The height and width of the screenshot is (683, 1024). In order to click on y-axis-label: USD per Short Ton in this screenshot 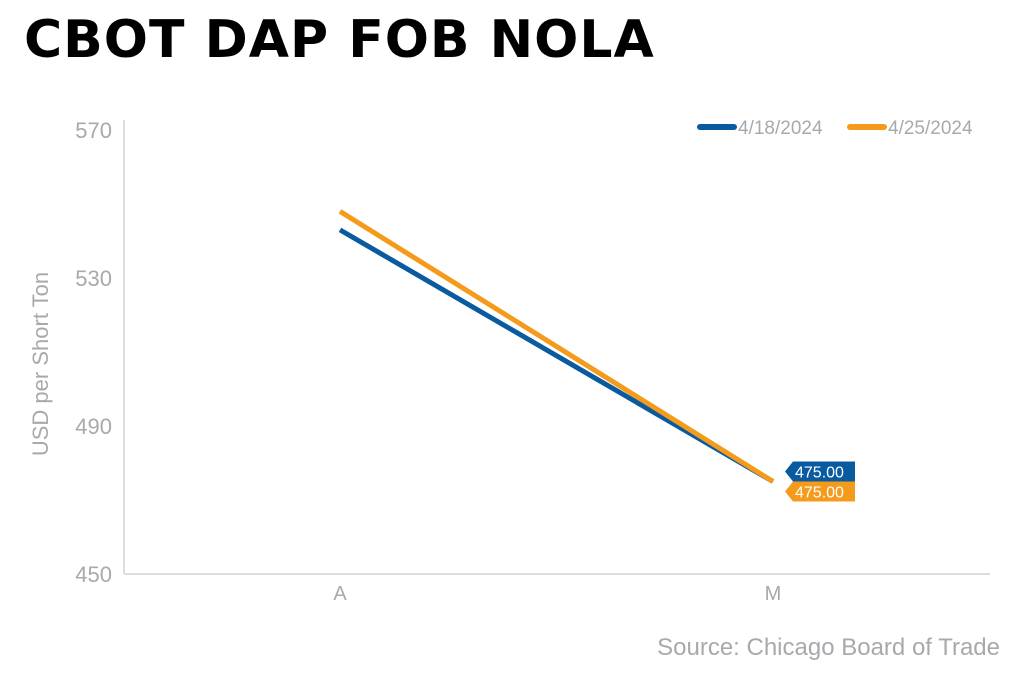, I will do `click(40, 364)`.